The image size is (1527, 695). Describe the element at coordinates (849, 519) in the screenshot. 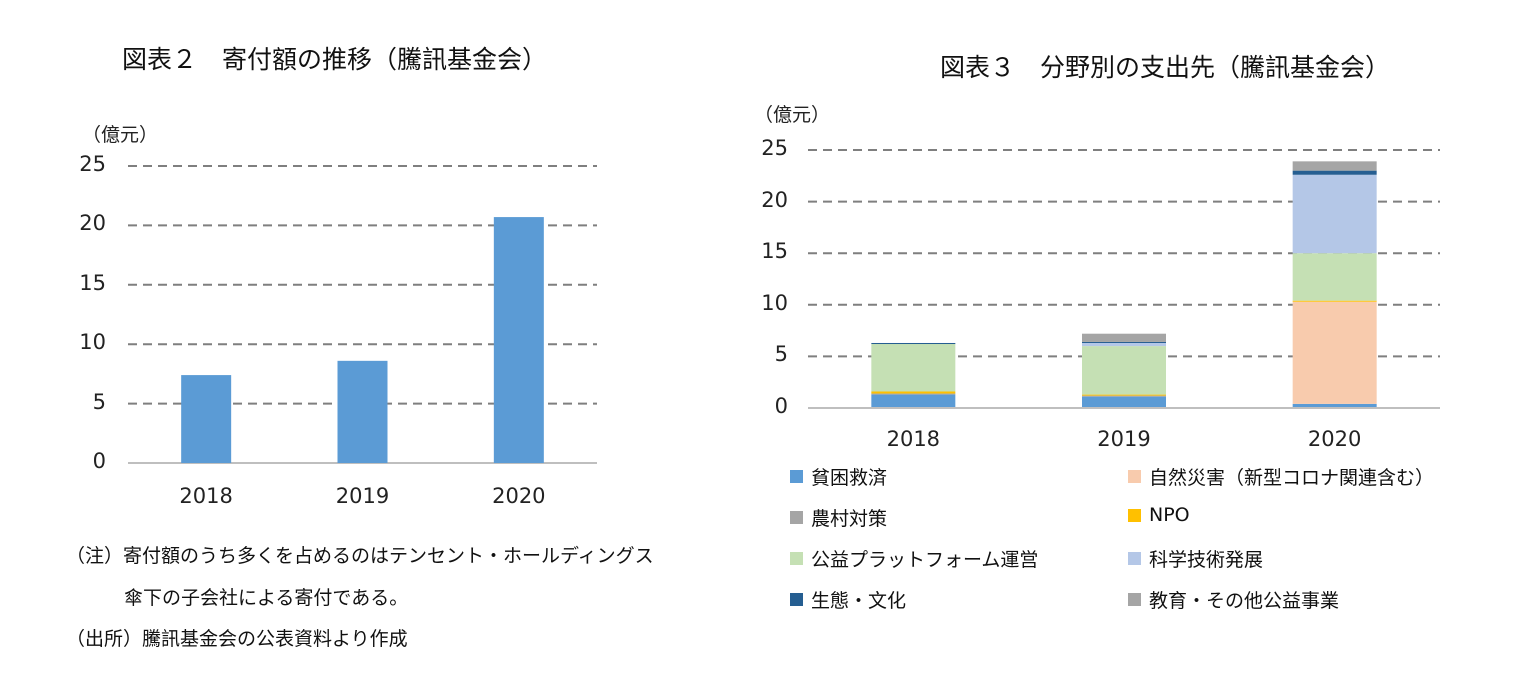

I see `legend-label: 農村対策` at that location.